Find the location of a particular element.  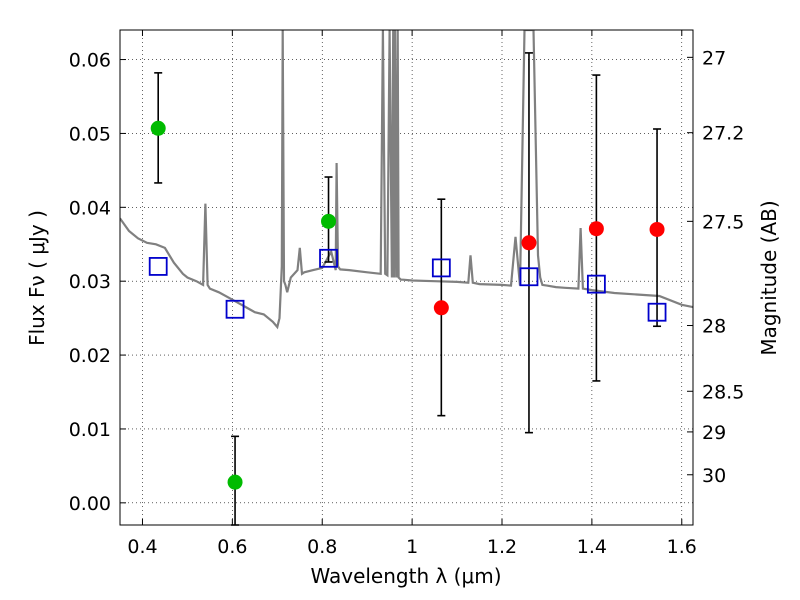

y-tick-label: 0.06 is located at coordinates (90, 61).